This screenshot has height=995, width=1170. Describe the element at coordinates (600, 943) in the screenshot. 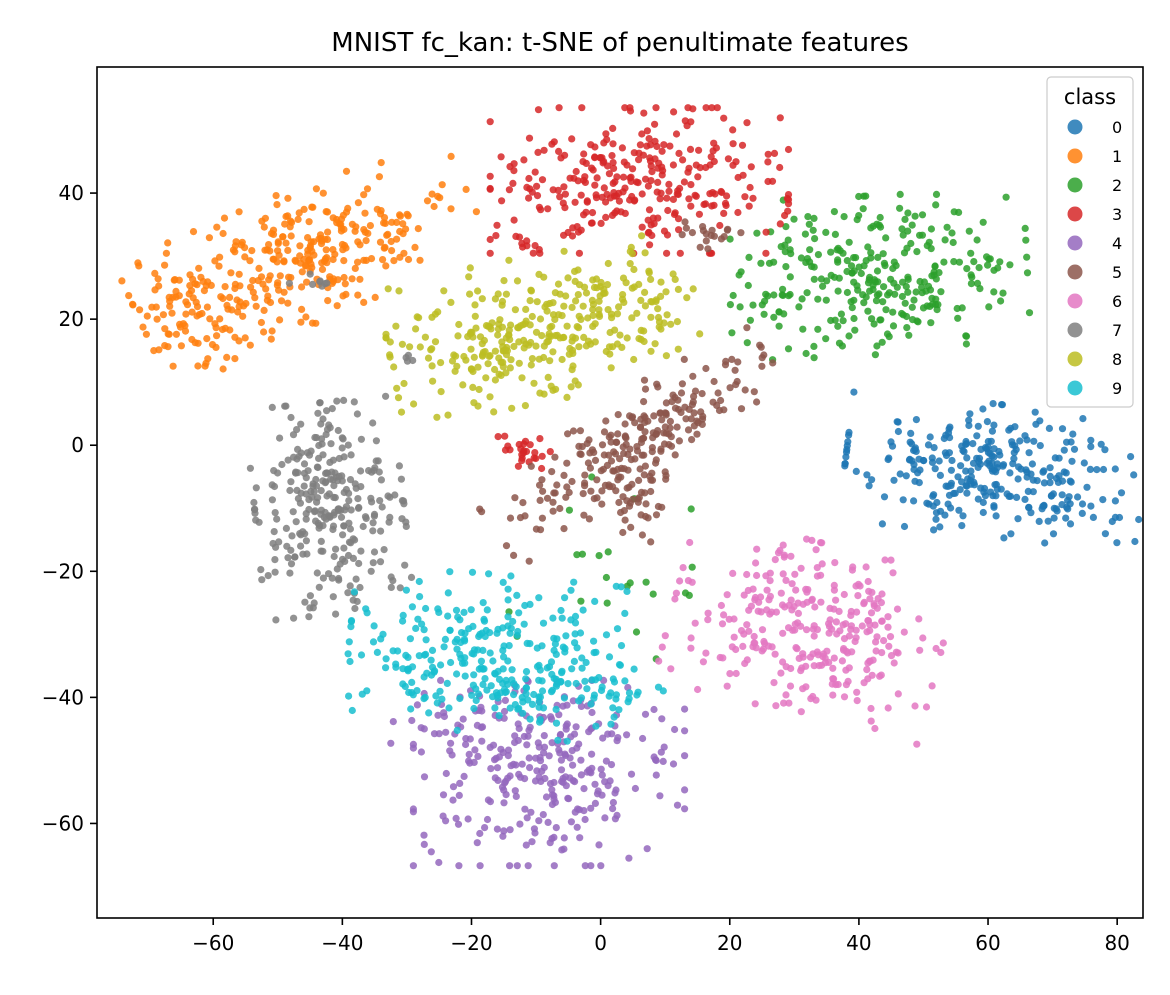

I see `x-tick-label: 0` at that location.